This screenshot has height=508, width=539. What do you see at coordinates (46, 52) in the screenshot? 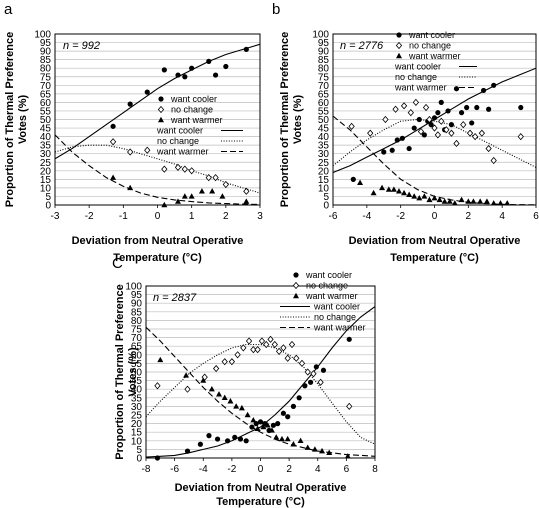
I see `y-tick-label: 90` at bounding box center [46, 52].